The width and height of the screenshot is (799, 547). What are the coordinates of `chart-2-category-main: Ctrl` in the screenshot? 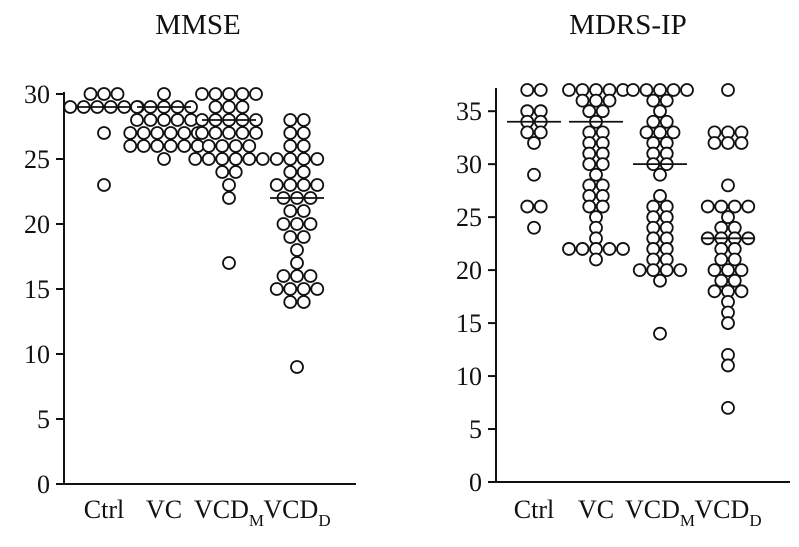 It's located at (534, 509).